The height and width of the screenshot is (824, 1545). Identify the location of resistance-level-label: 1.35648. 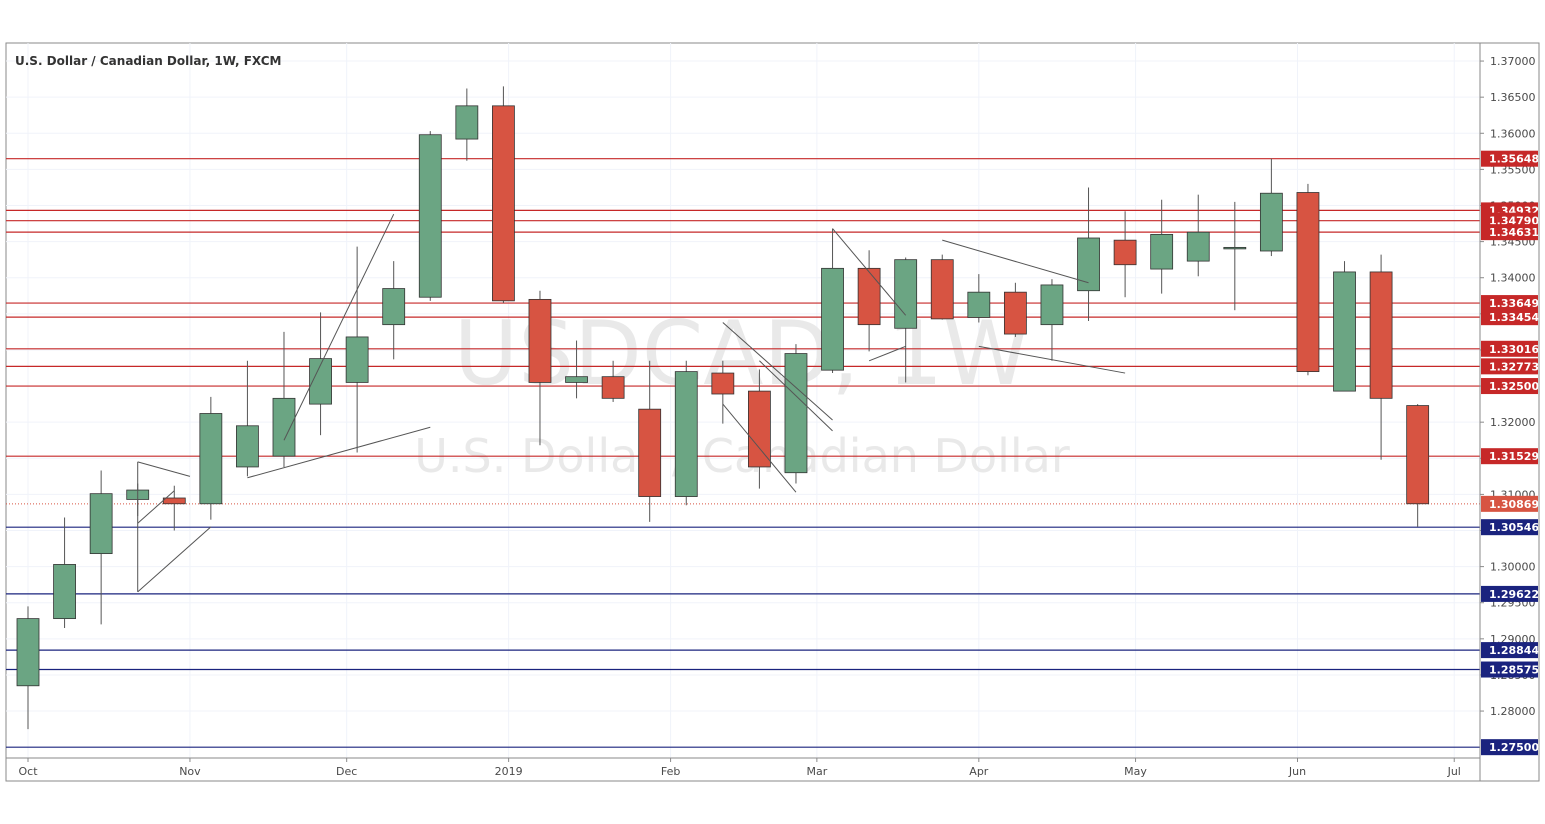
(1514, 159).